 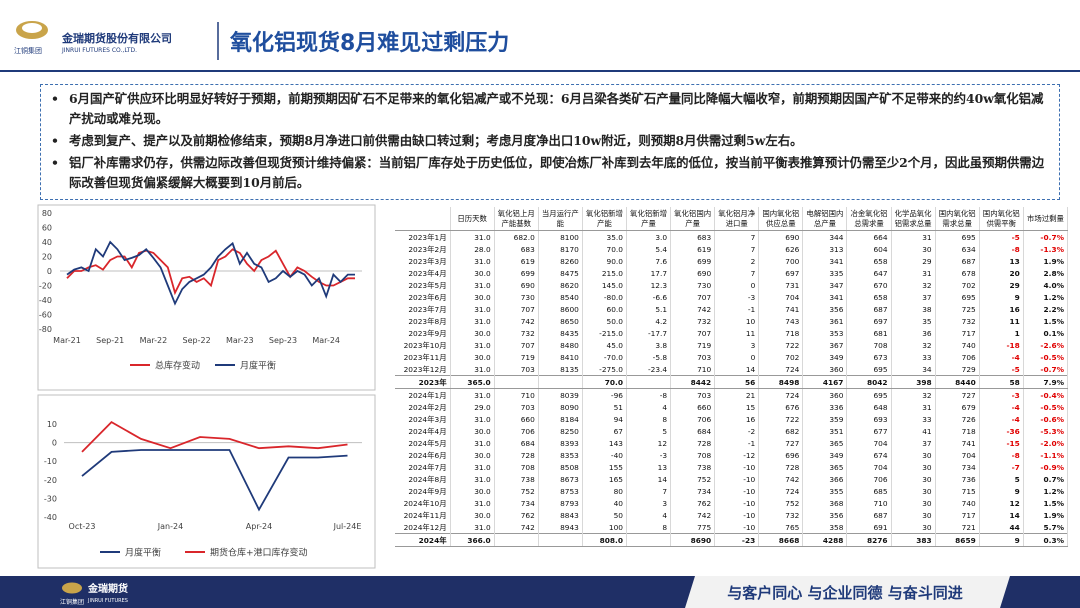 What do you see at coordinates (1001, 297) in the screenshot?
I see `table-cell: 9` at bounding box center [1001, 297].